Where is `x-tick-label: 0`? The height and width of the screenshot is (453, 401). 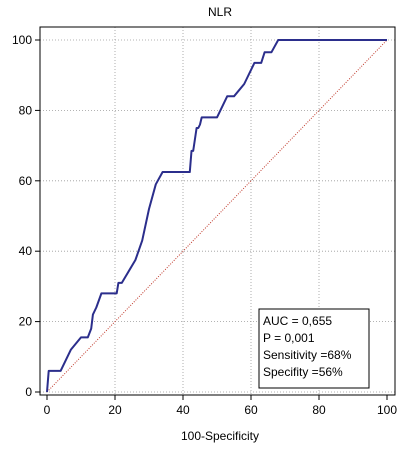
x-tick-label: 0 is located at coordinates (47, 410).